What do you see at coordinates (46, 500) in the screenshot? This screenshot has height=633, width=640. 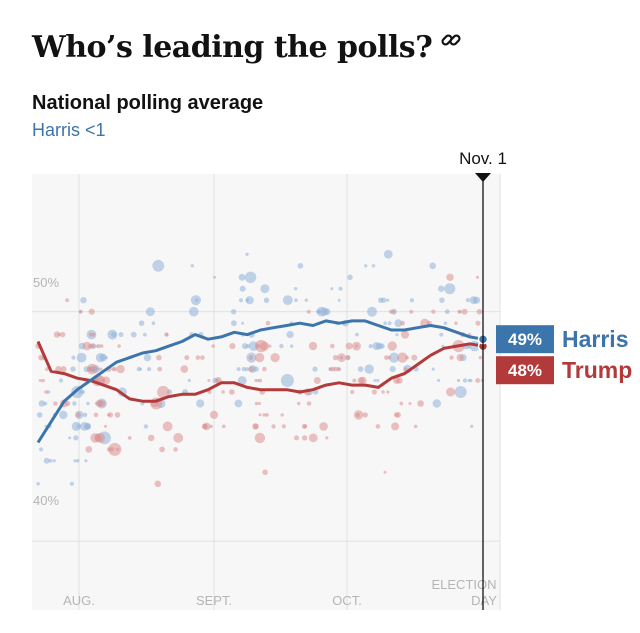 I see `y-tick-label-40: 40%` at bounding box center [46, 500].